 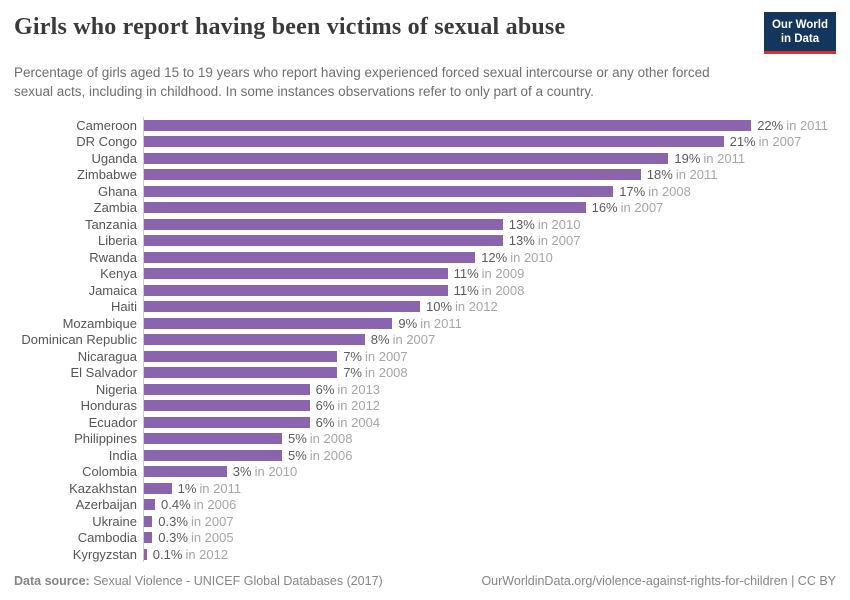 What do you see at coordinates (212, 538) in the screenshot?
I see `year-label: in 2005` at bounding box center [212, 538].